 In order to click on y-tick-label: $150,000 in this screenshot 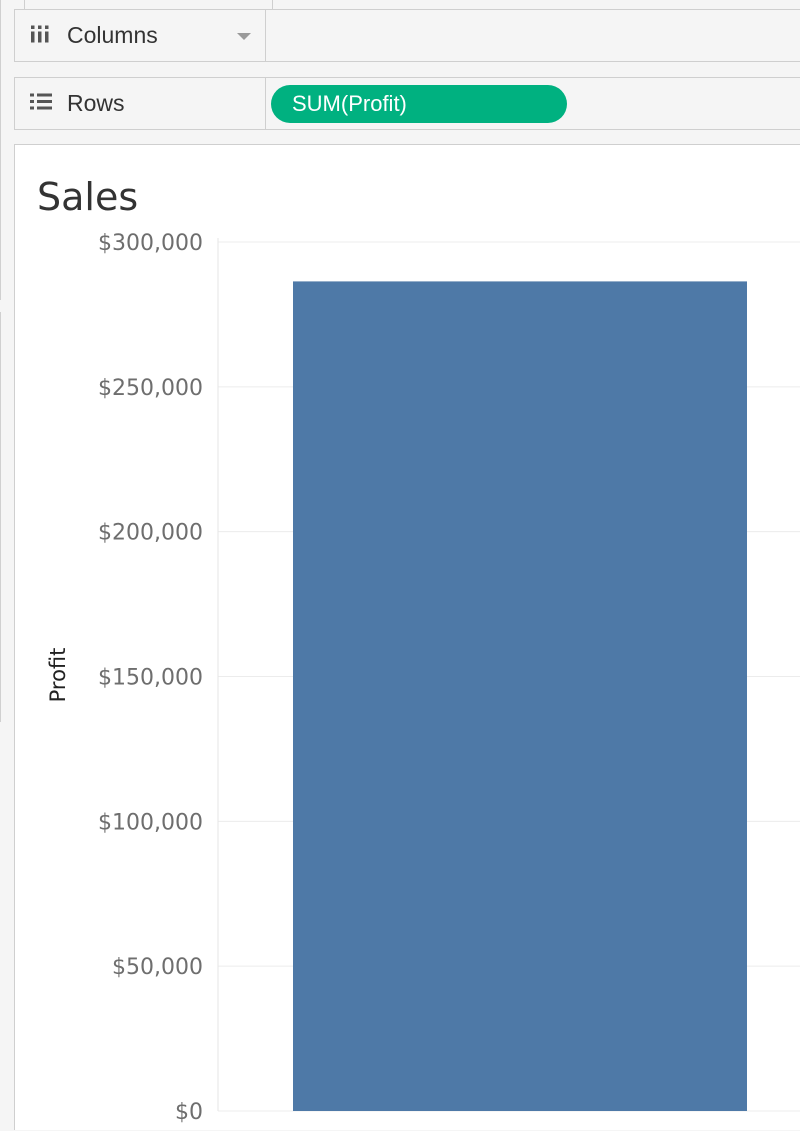, I will do `click(150, 678)`.